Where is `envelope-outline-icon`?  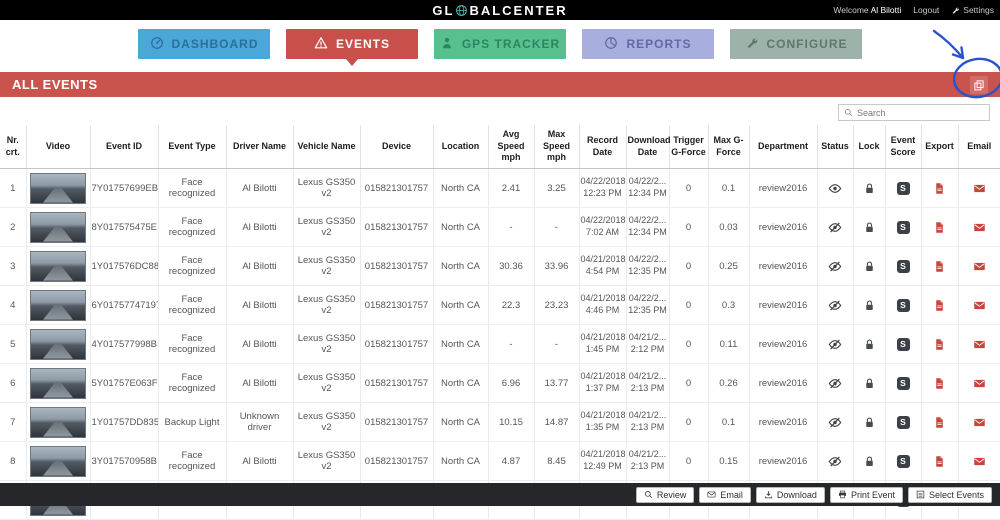
envelope-outline-icon is located at coordinates (711, 494).